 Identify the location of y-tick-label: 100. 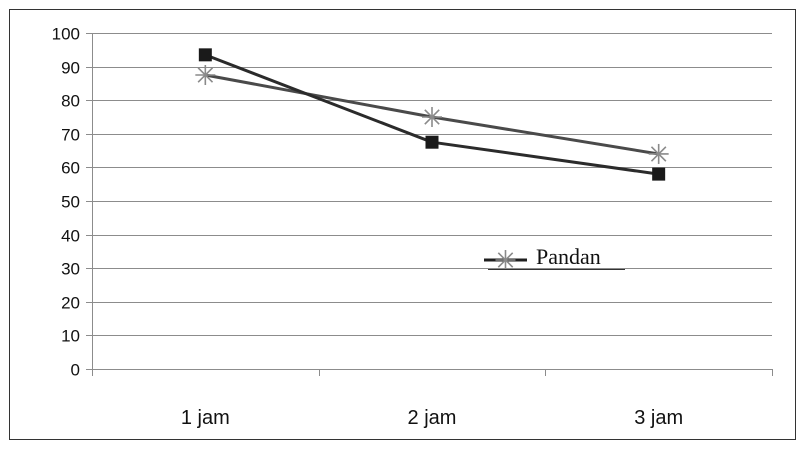
(66, 34).